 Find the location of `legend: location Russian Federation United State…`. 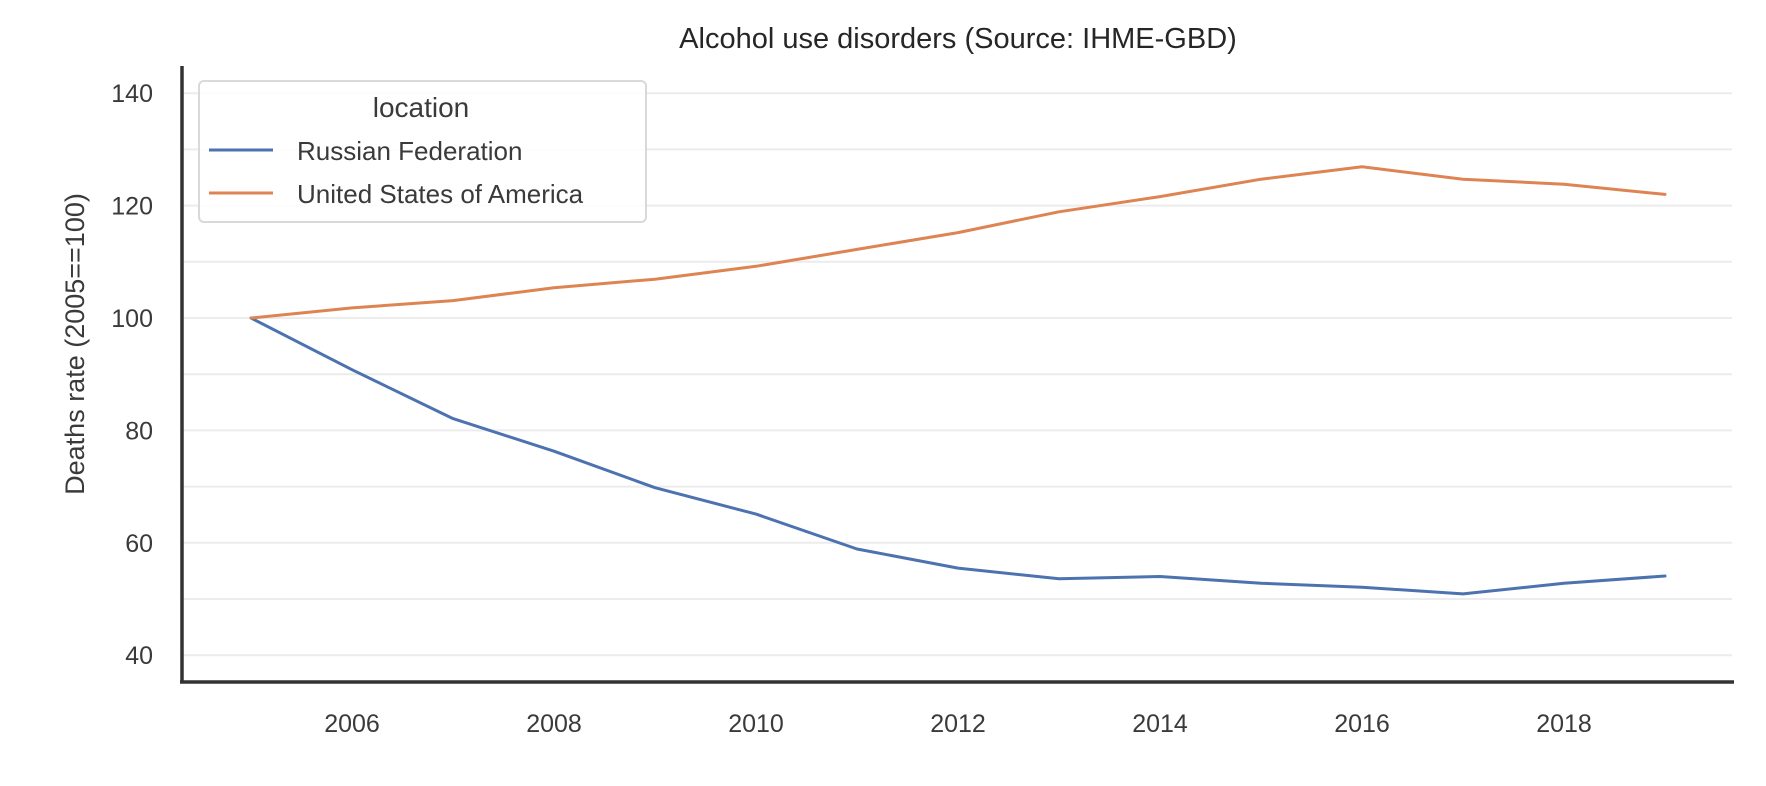

legend: location Russian Federation United State… is located at coordinates (422, 151).